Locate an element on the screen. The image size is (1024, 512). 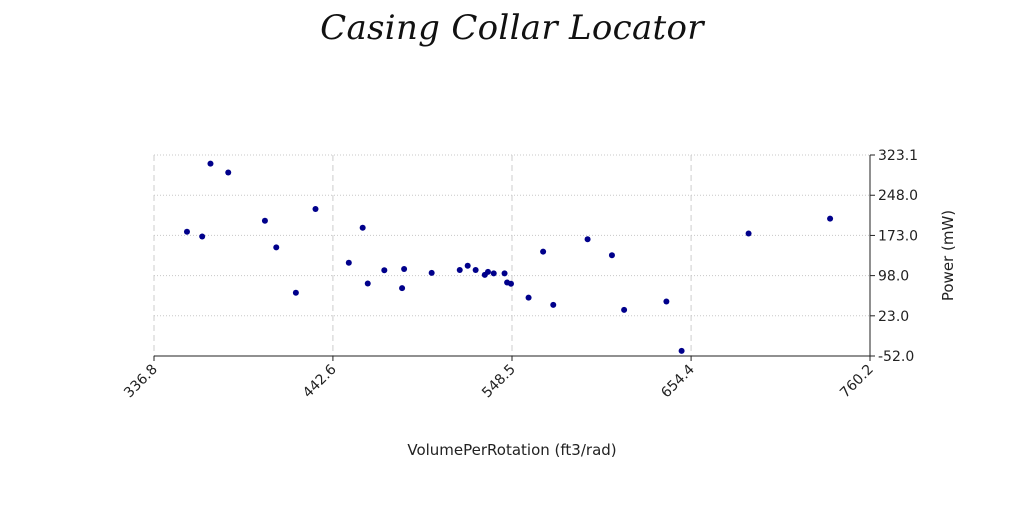
y-tick-label: 248.0 is located at coordinates (898, 196).